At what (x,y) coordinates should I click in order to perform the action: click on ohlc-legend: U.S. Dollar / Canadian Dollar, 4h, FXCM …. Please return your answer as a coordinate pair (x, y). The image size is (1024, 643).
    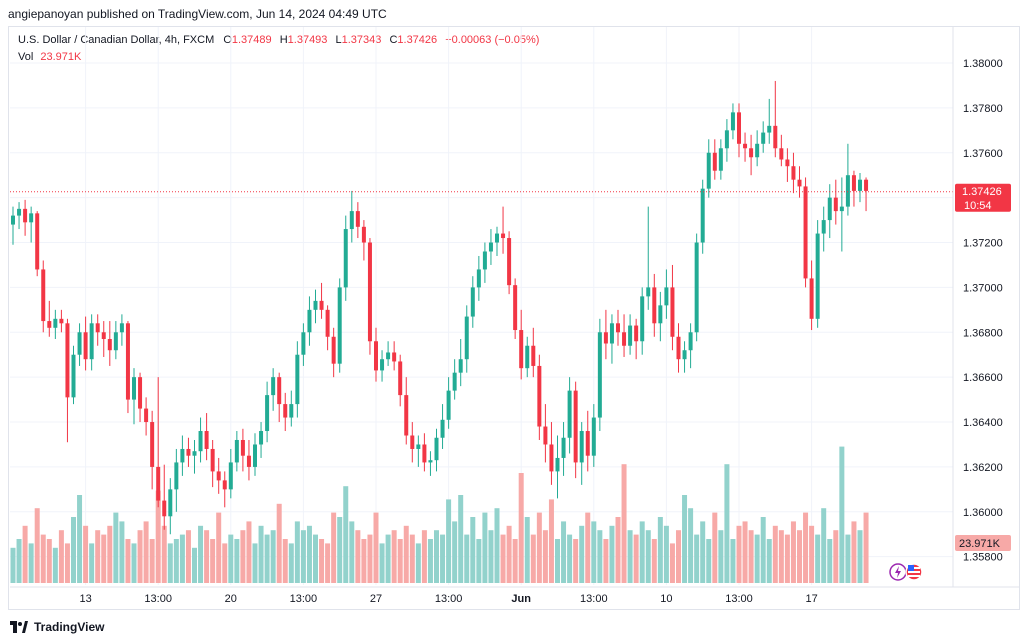
    Looking at the image, I should click on (281, 40).